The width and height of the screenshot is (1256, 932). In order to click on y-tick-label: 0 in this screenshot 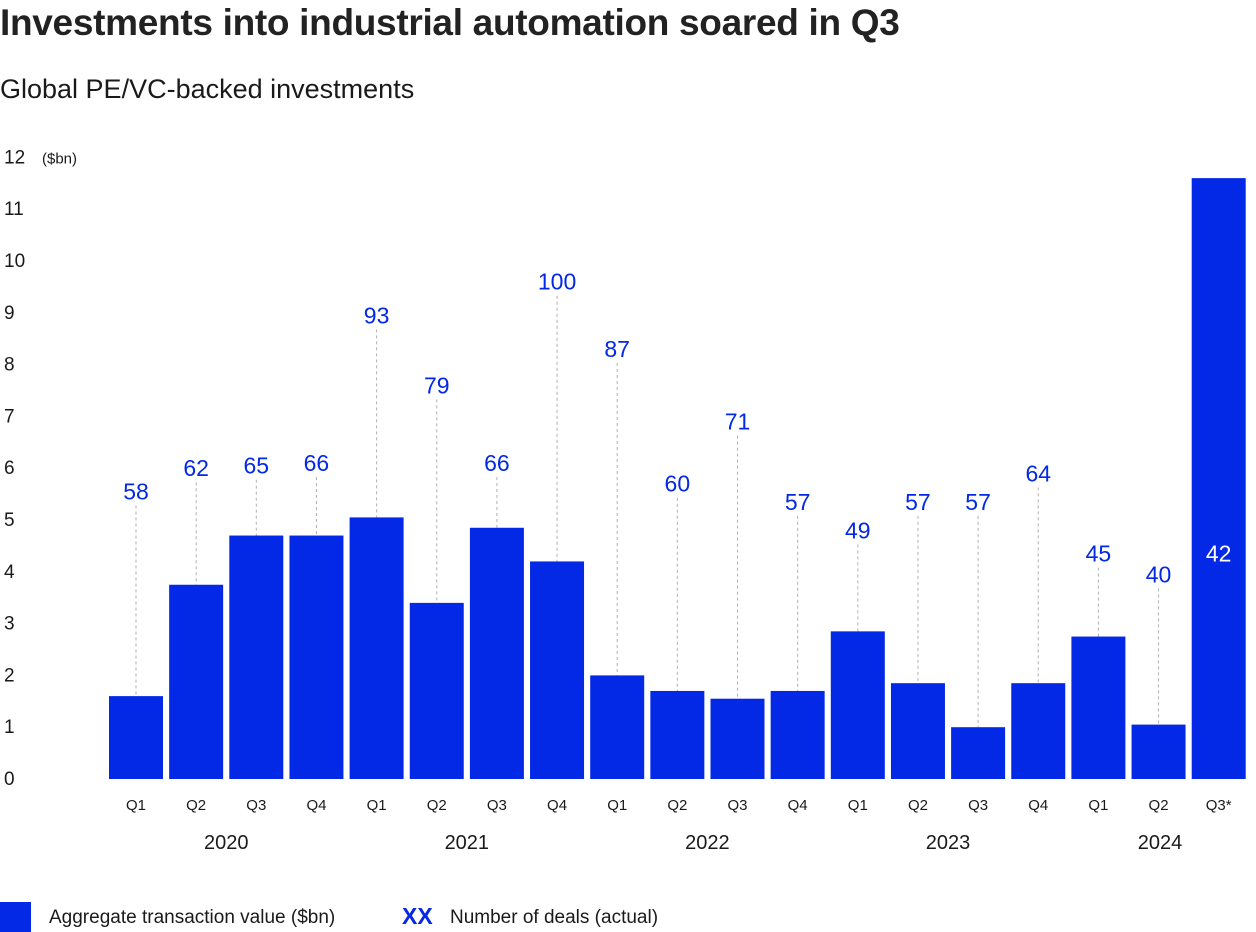, I will do `click(9, 779)`.